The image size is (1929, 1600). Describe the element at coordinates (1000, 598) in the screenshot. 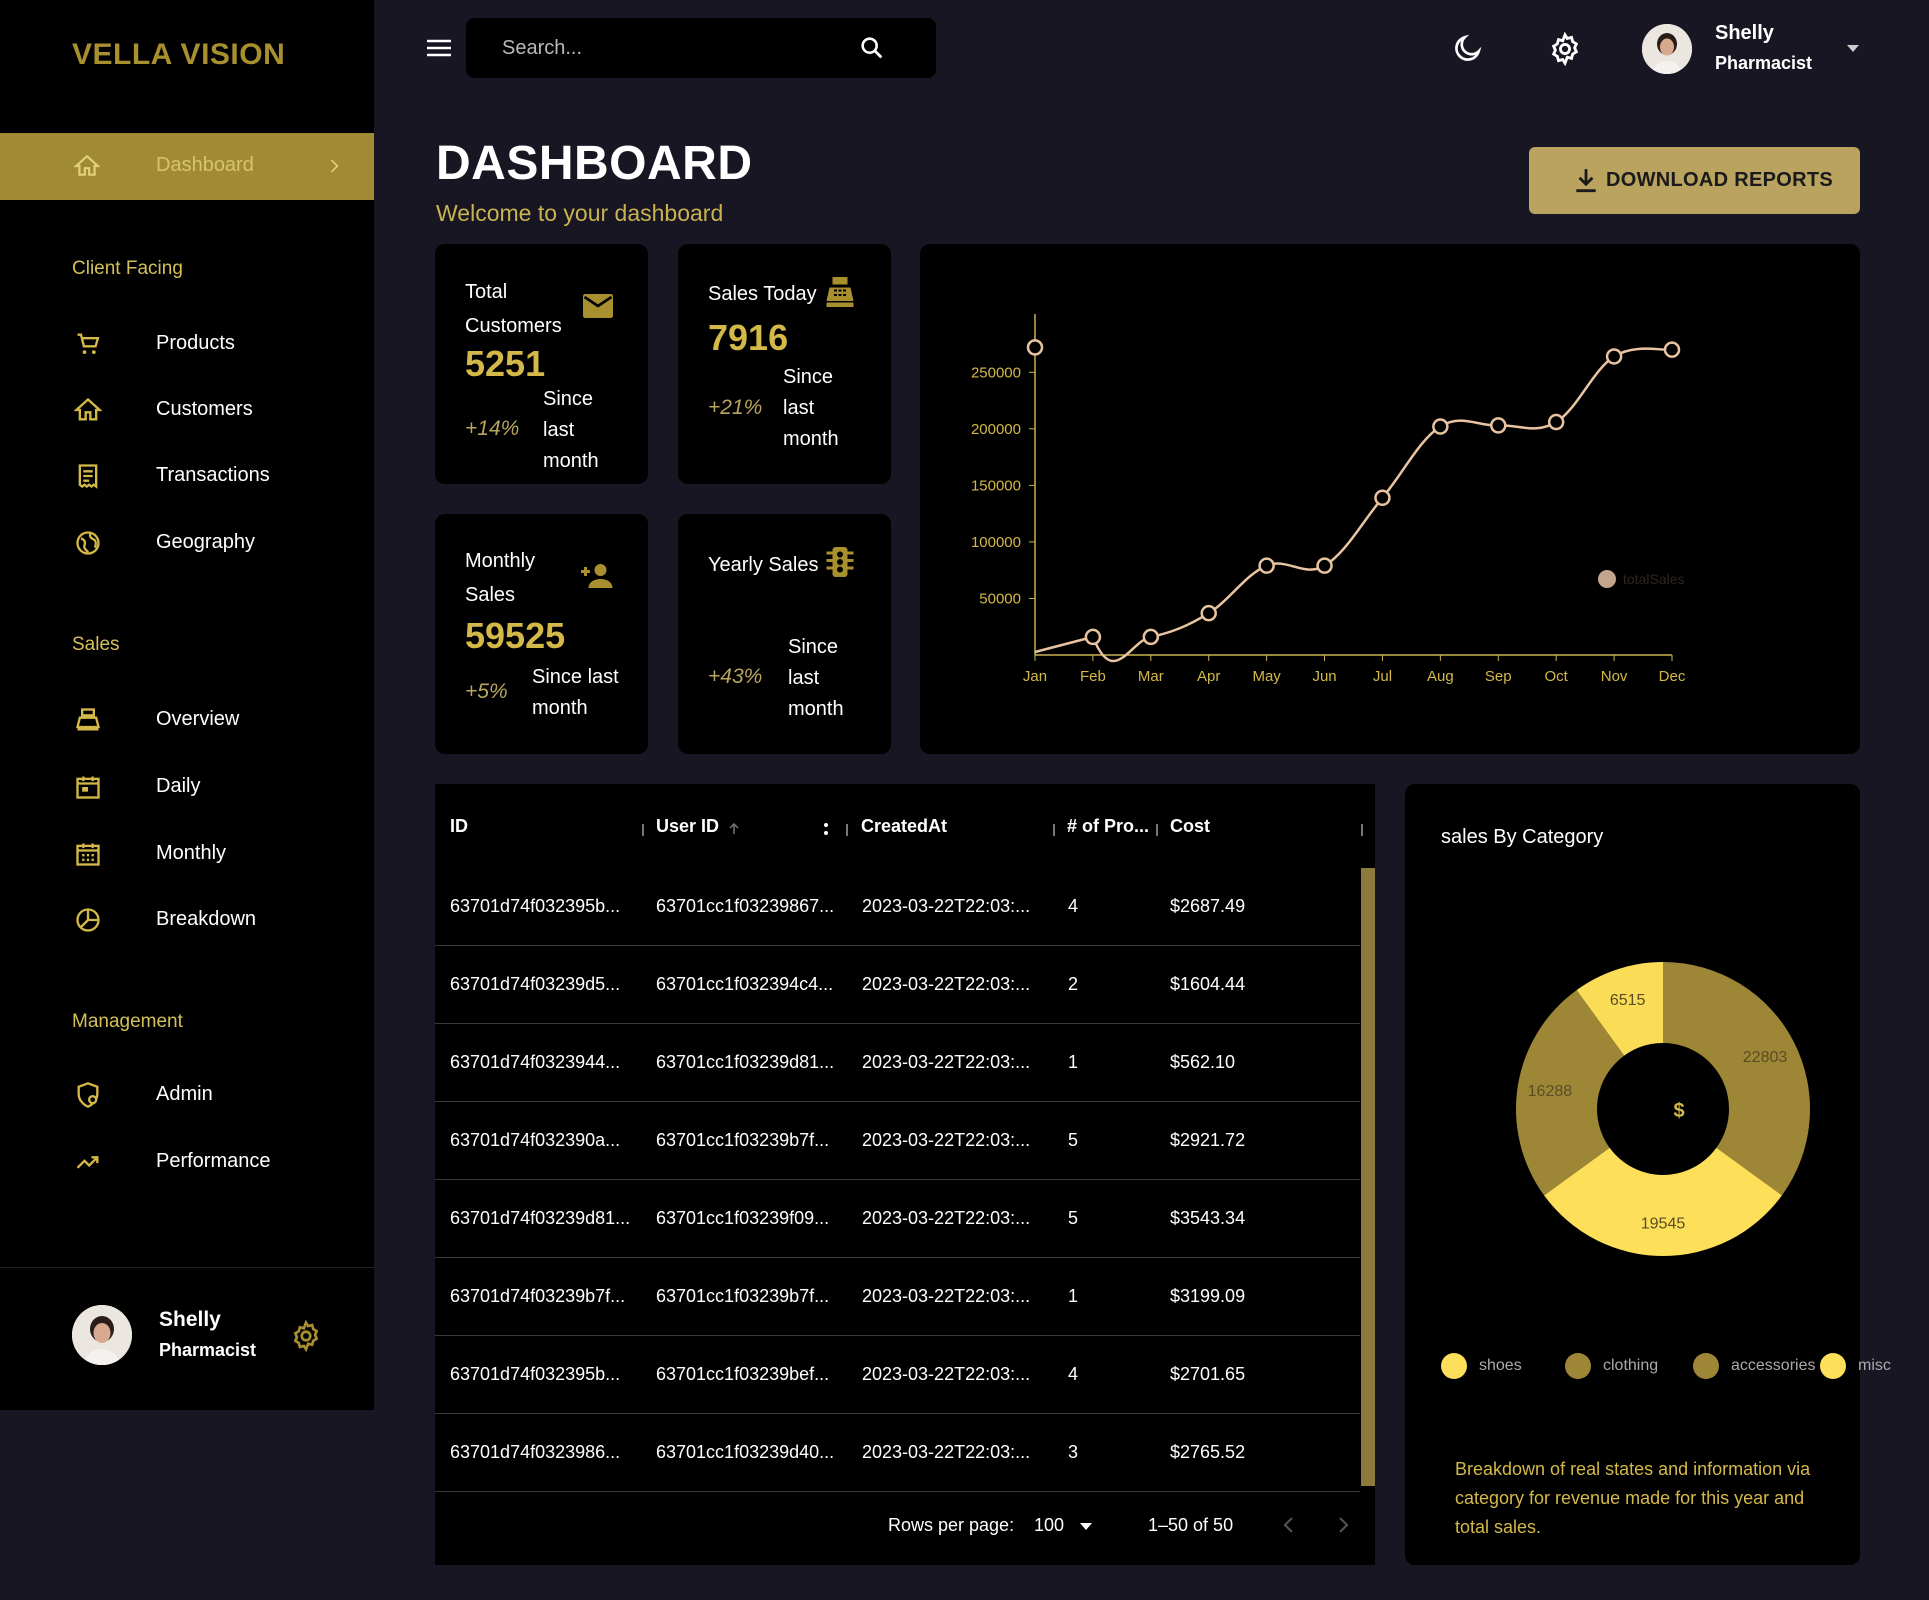

I see `y-tick-label: 50000` at that location.